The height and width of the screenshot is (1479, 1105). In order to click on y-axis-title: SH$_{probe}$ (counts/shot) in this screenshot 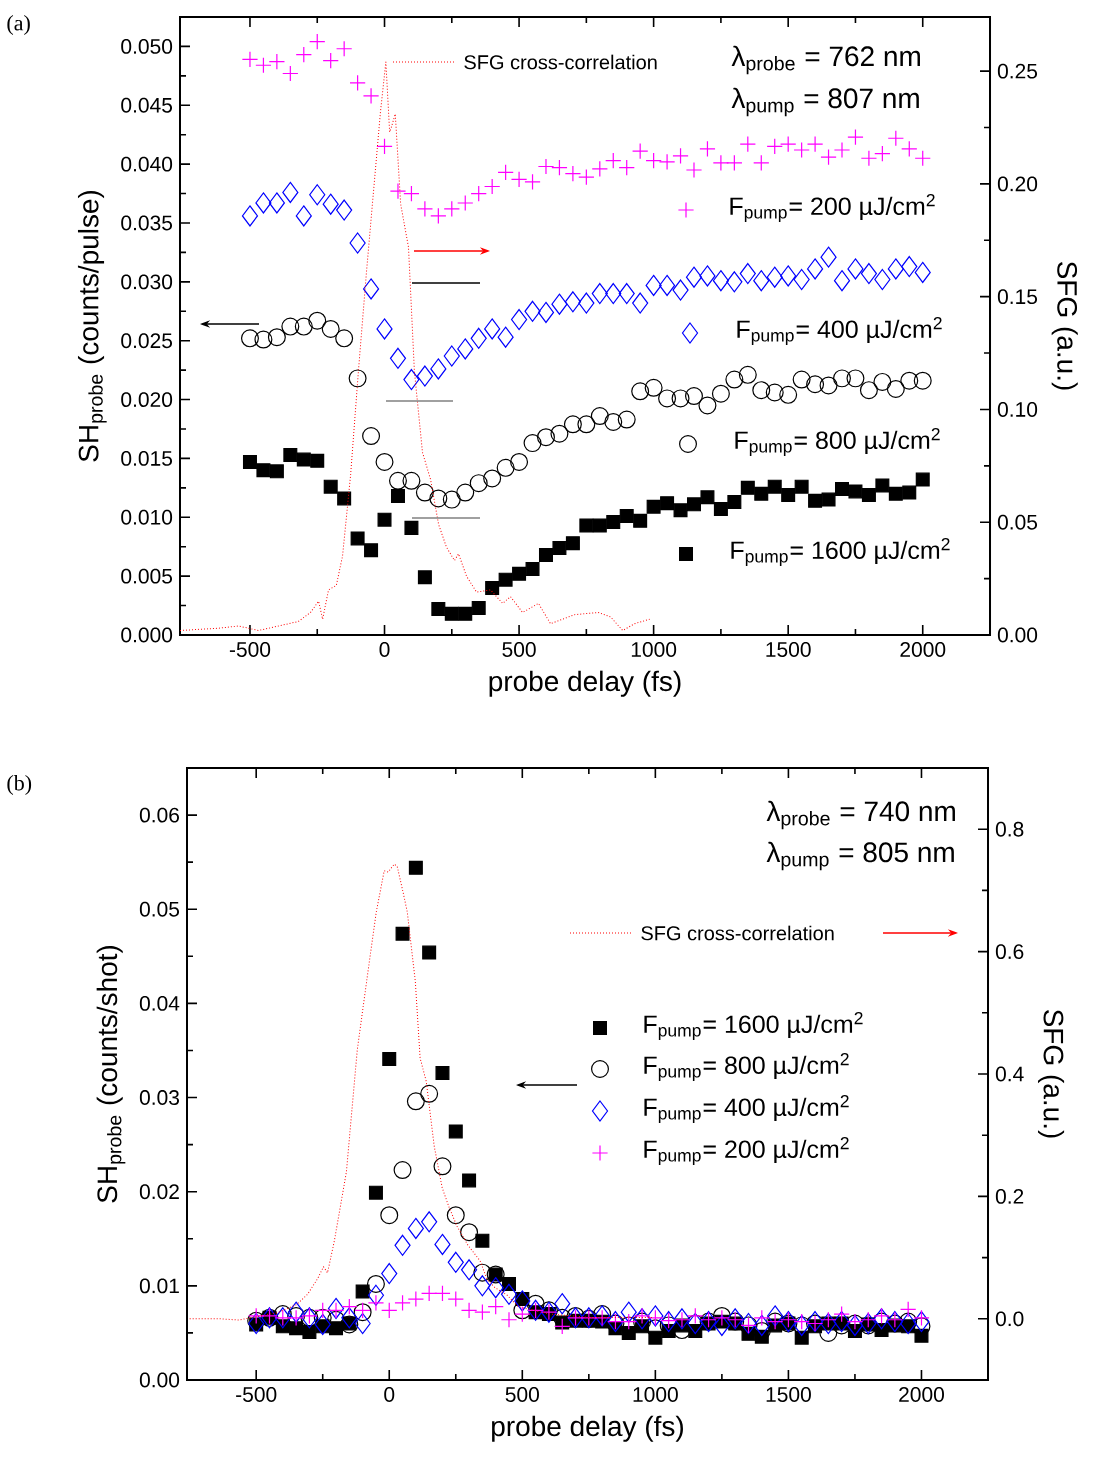, I will do `click(111, 1074)`.